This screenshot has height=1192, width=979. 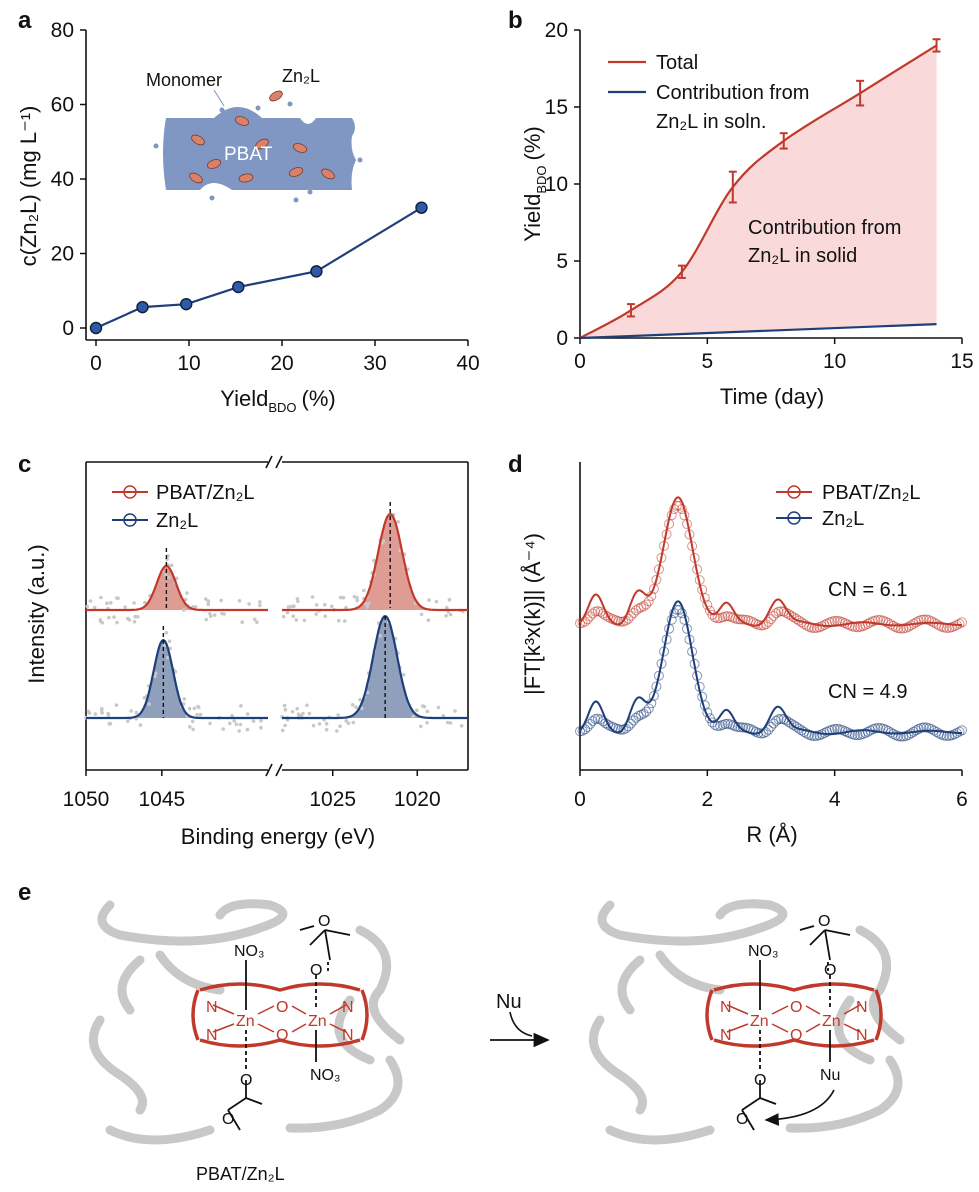 What do you see at coordinates (848, 506) in the screenshot?
I see `legend-d: PBAT/Zn₂L Zn₂L` at bounding box center [848, 506].